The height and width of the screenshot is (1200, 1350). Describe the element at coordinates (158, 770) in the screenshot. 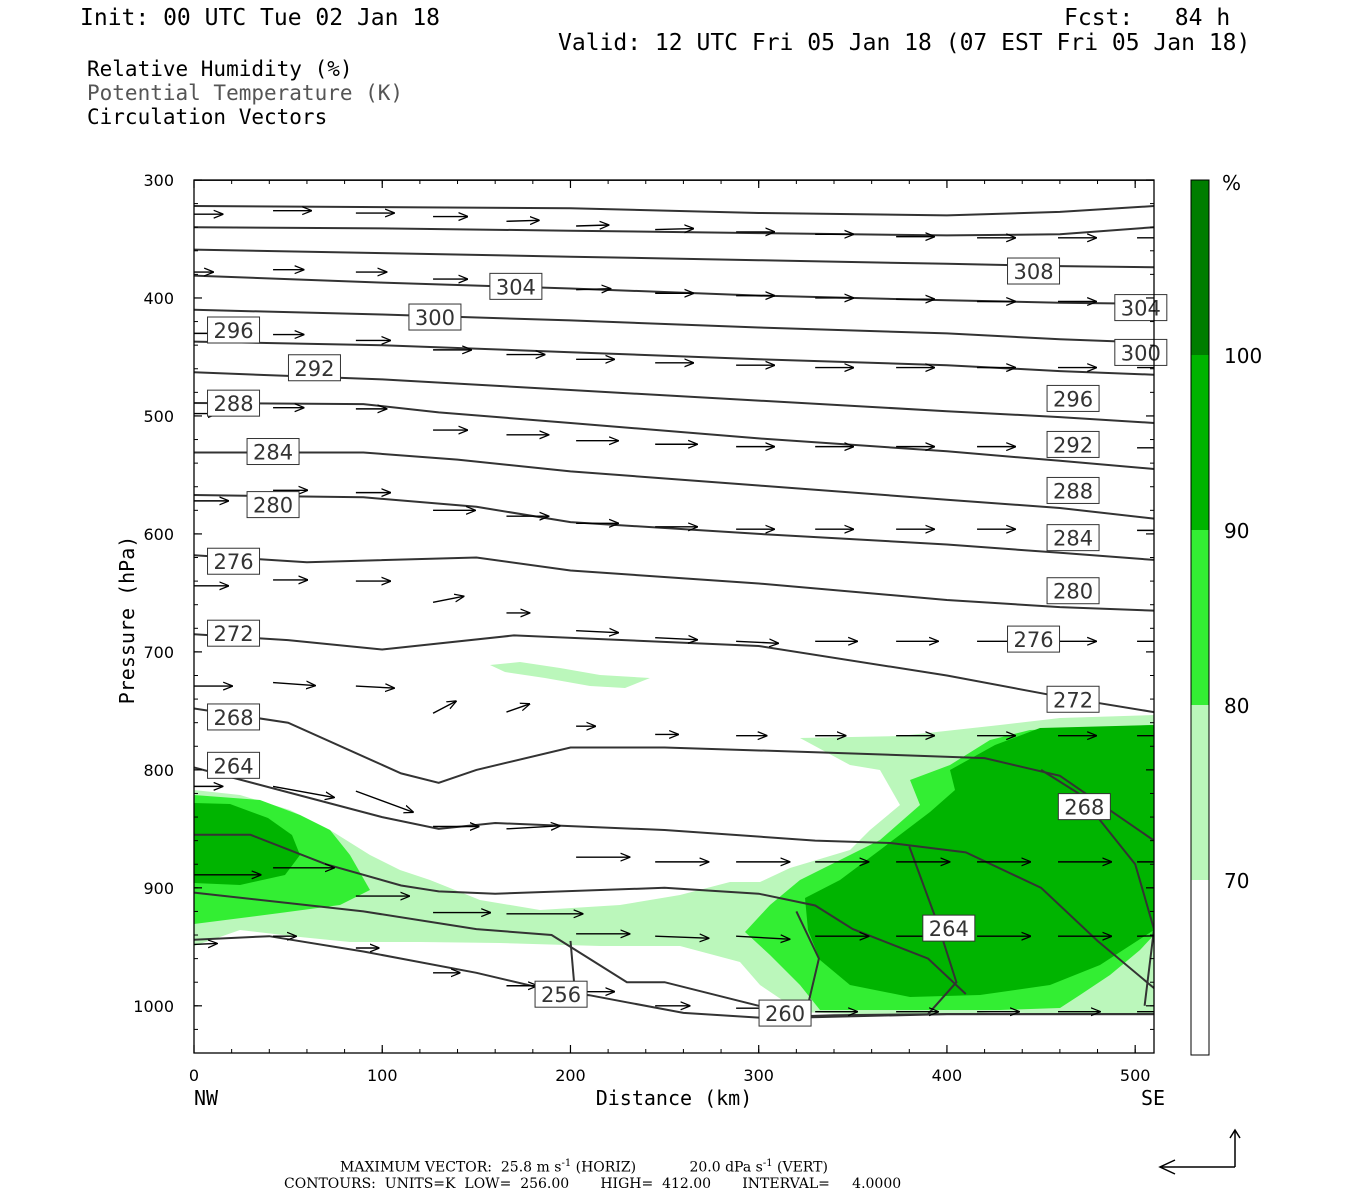

I see `y-tick-label: 800` at that location.